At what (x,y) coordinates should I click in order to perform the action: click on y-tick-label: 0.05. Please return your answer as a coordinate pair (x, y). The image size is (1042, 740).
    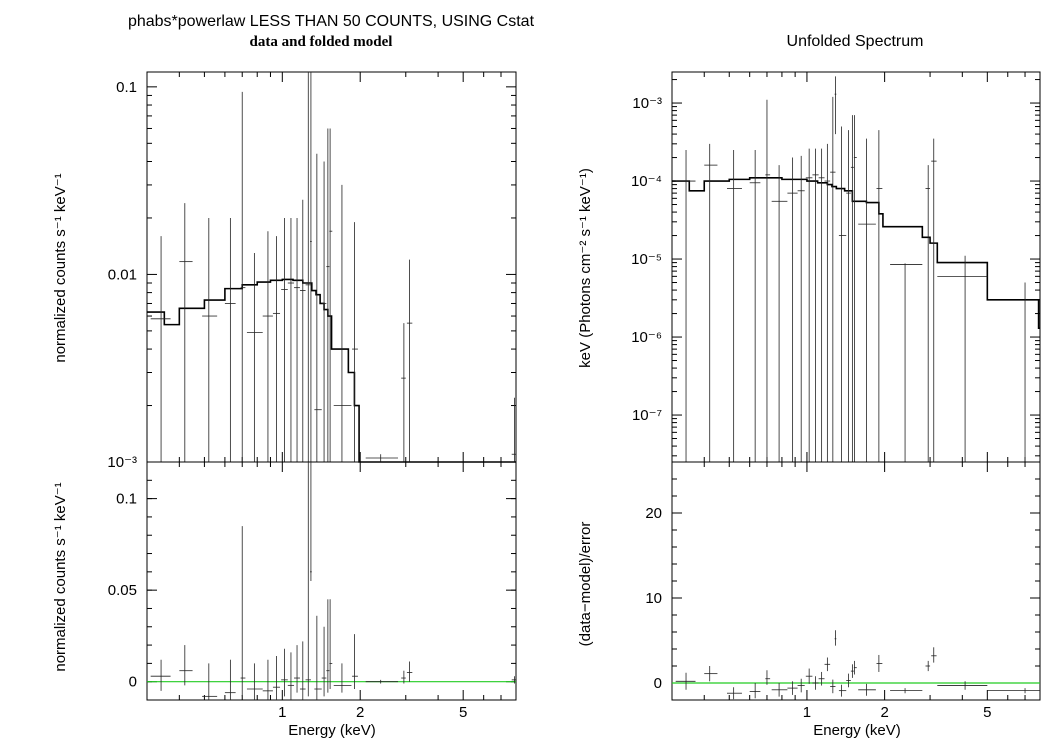
    Looking at the image, I should click on (122, 590).